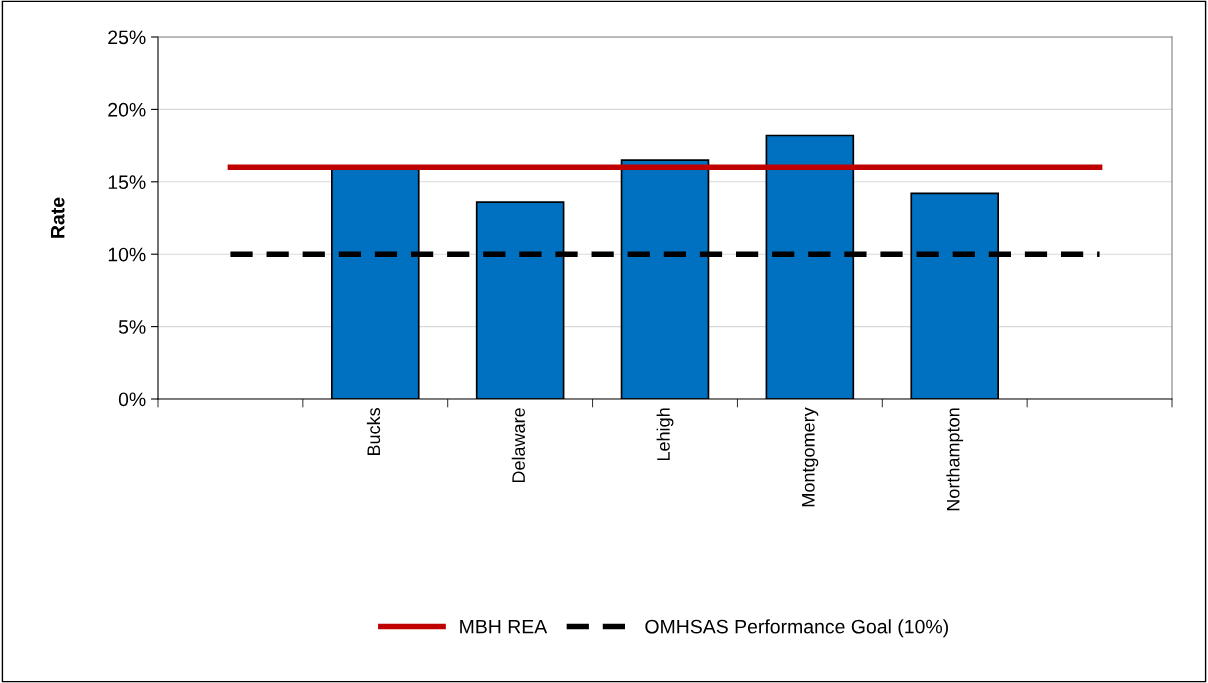 Image resolution: width=1208 pixels, height=683 pixels. Describe the element at coordinates (127, 254) in the screenshot. I see `y-tick-label: 10%` at that location.